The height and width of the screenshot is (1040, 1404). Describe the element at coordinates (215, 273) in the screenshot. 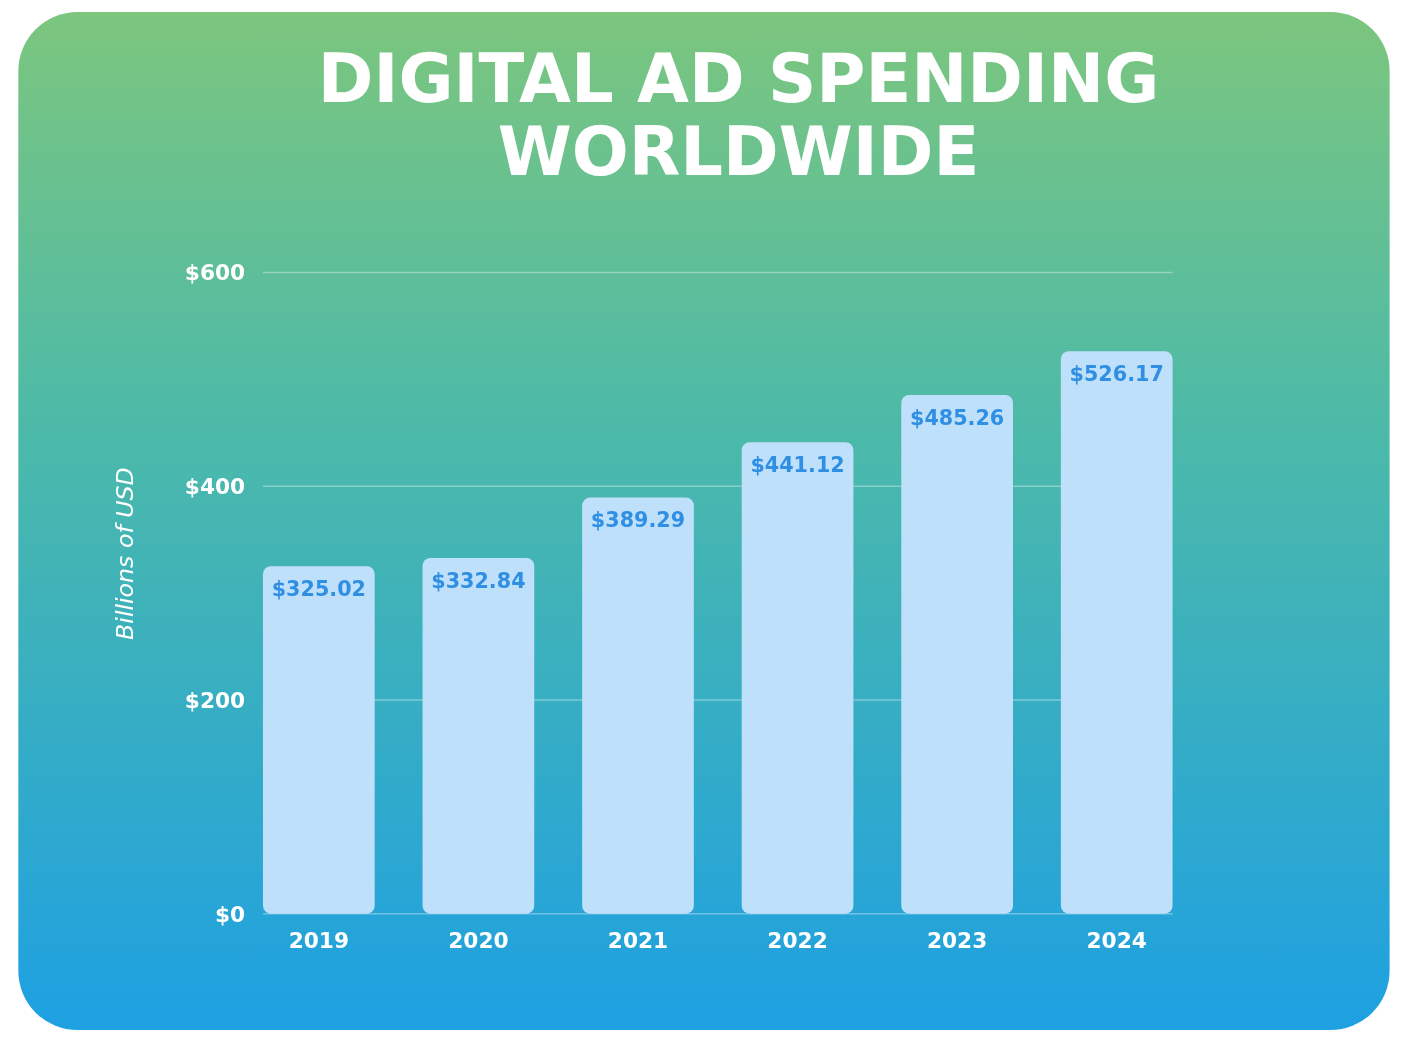

I see `y-tick-label: $600` at that location.